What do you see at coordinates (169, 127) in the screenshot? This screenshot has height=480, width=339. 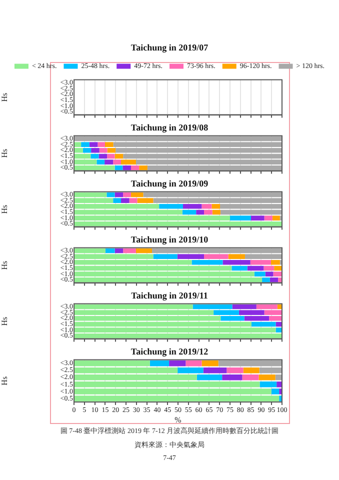 I see `chart-title: Taichung in 2019/08` at bounding box center [169, 127].